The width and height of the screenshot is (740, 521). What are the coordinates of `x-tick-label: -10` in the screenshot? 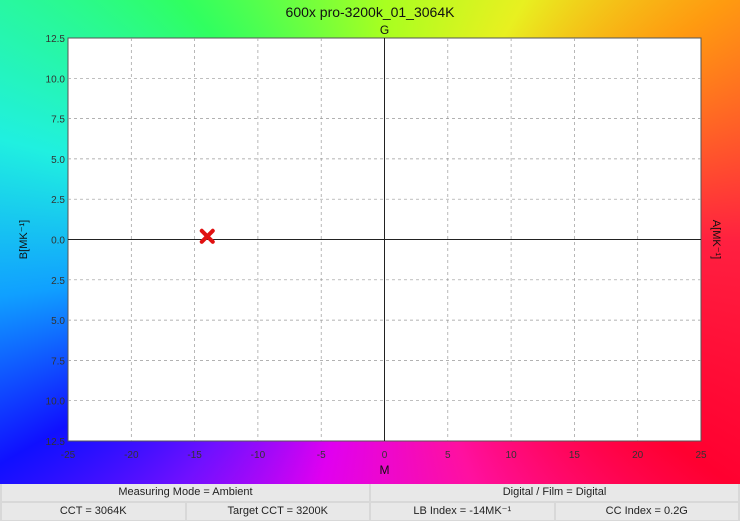 It's located at (258, 455).